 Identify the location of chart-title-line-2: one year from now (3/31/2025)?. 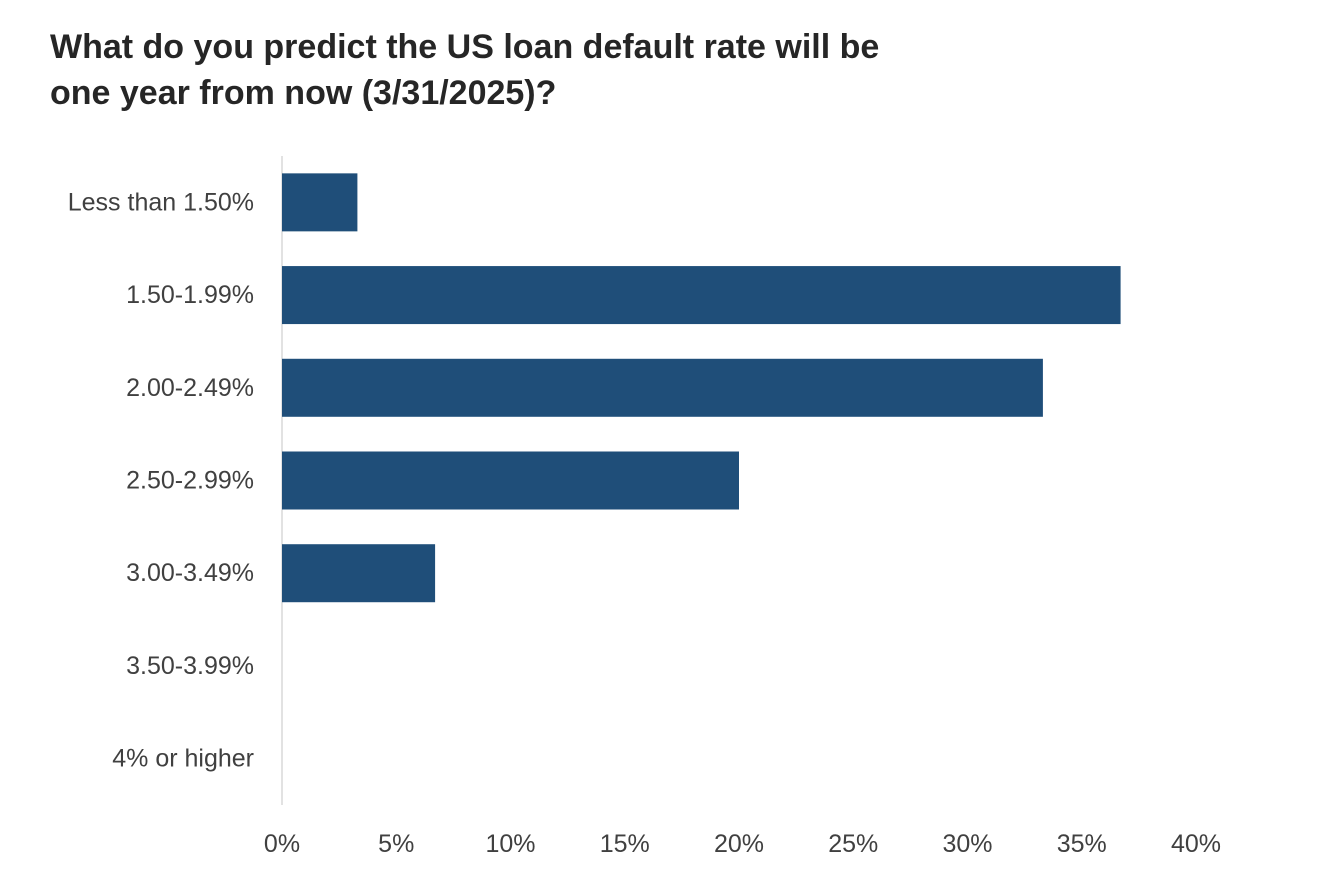
(303, 93).